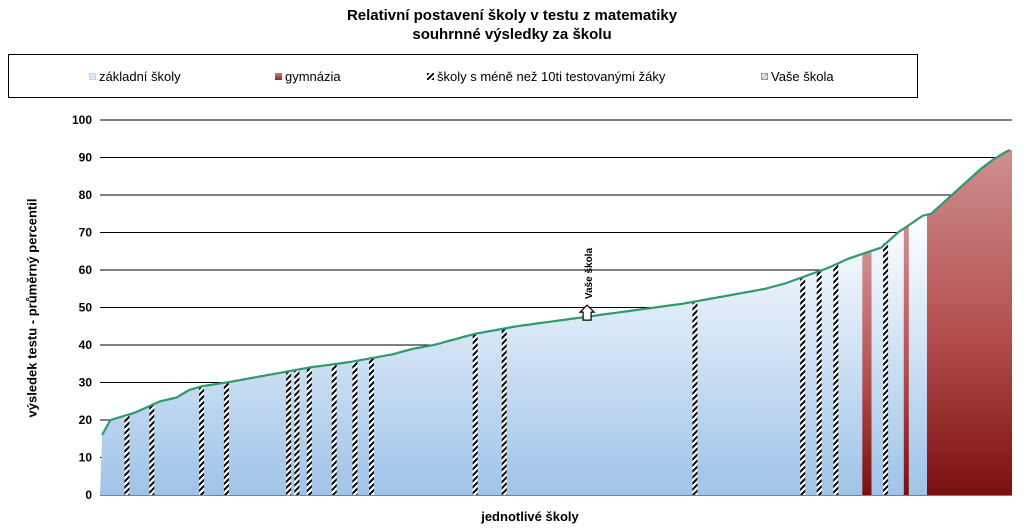  I want to click on x-axis-label: jednotlivé školy, so click(530, 516).